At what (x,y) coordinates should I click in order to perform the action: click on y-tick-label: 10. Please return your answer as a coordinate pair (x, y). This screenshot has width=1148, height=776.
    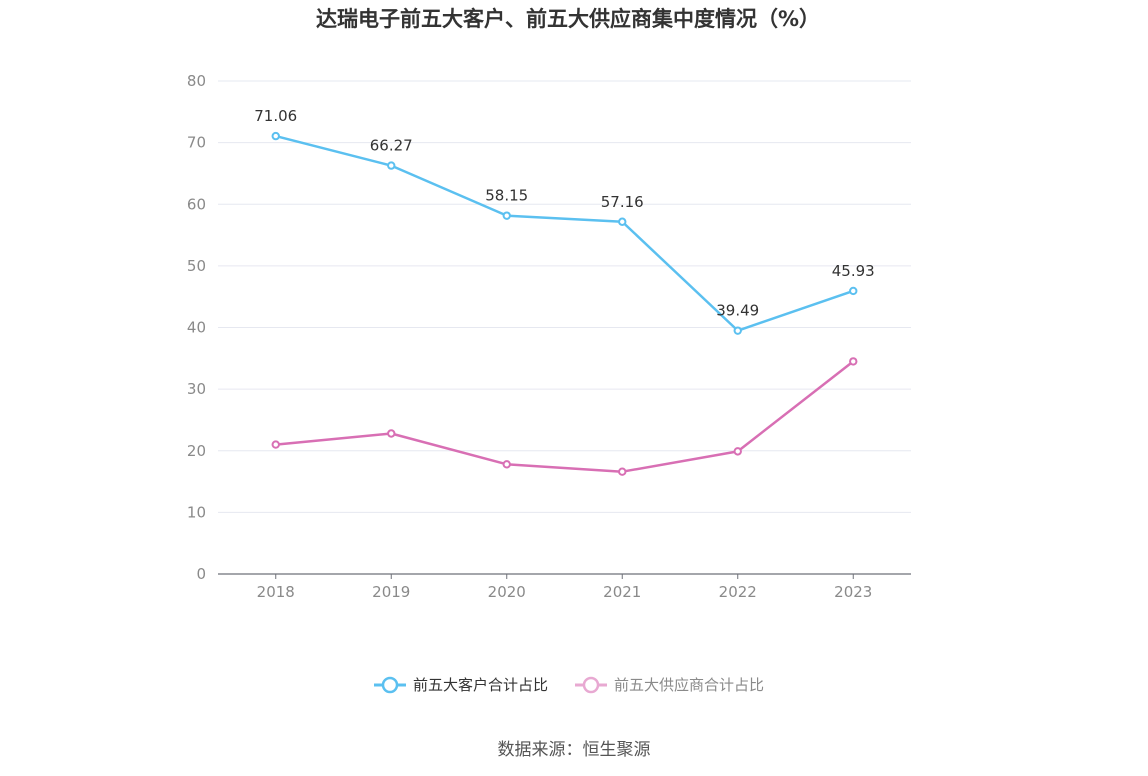
    Looking at the image, I should click on (196, 512).